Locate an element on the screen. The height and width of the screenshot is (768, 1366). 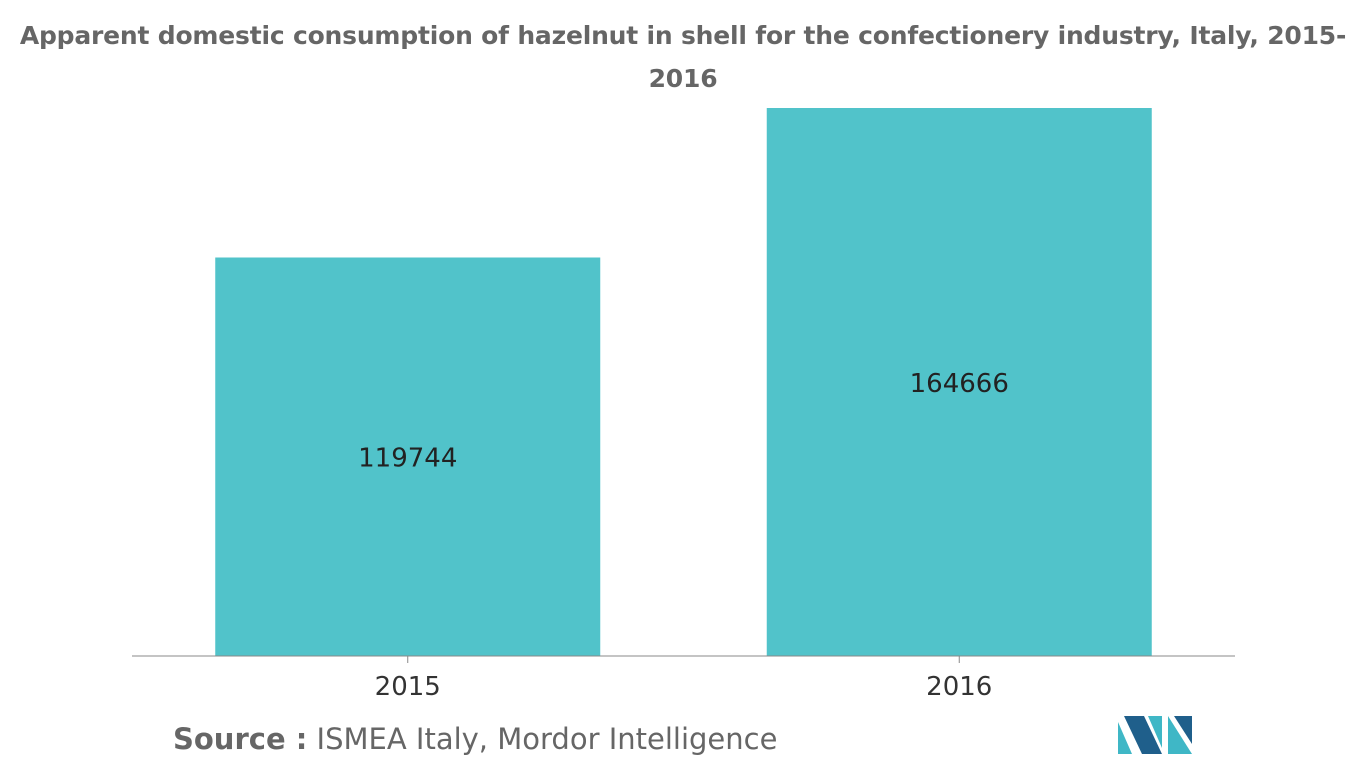
mordor-intelligence-logo-icon is located at coordinates (1155, 735).